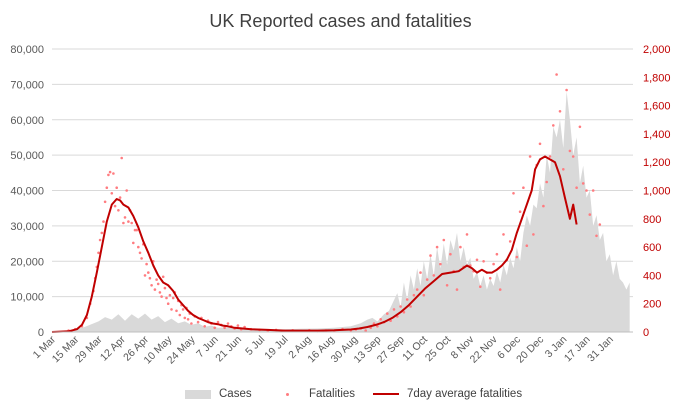 Image resolution: width=681 pixels, height=417 pixels. Describe the element at coordinates (27, 298) in the screenshot. I see `y-left-tick-label: 10,000` at that location.